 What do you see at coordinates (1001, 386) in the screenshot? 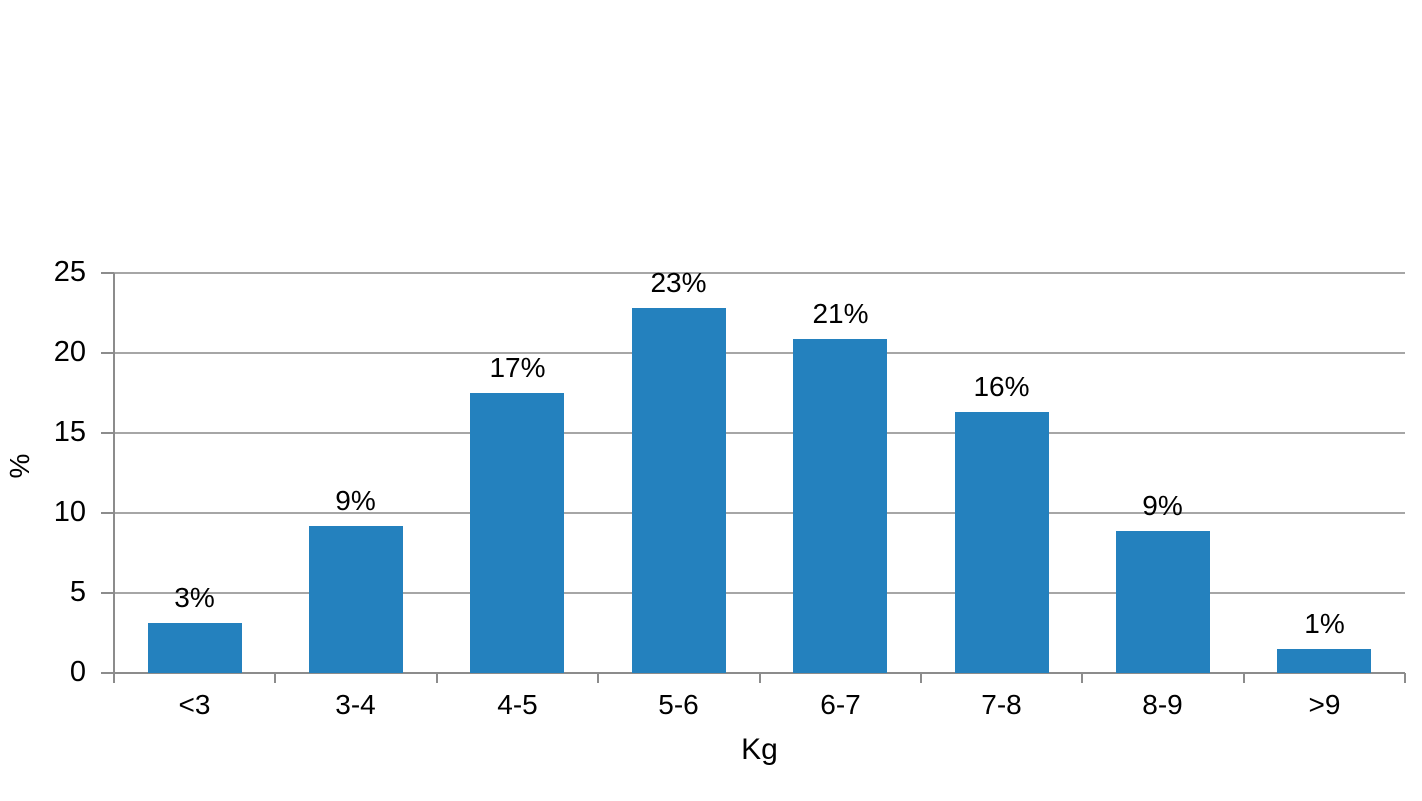
I see `bar-value-label: 16%` at bounding box center [1001, 386].